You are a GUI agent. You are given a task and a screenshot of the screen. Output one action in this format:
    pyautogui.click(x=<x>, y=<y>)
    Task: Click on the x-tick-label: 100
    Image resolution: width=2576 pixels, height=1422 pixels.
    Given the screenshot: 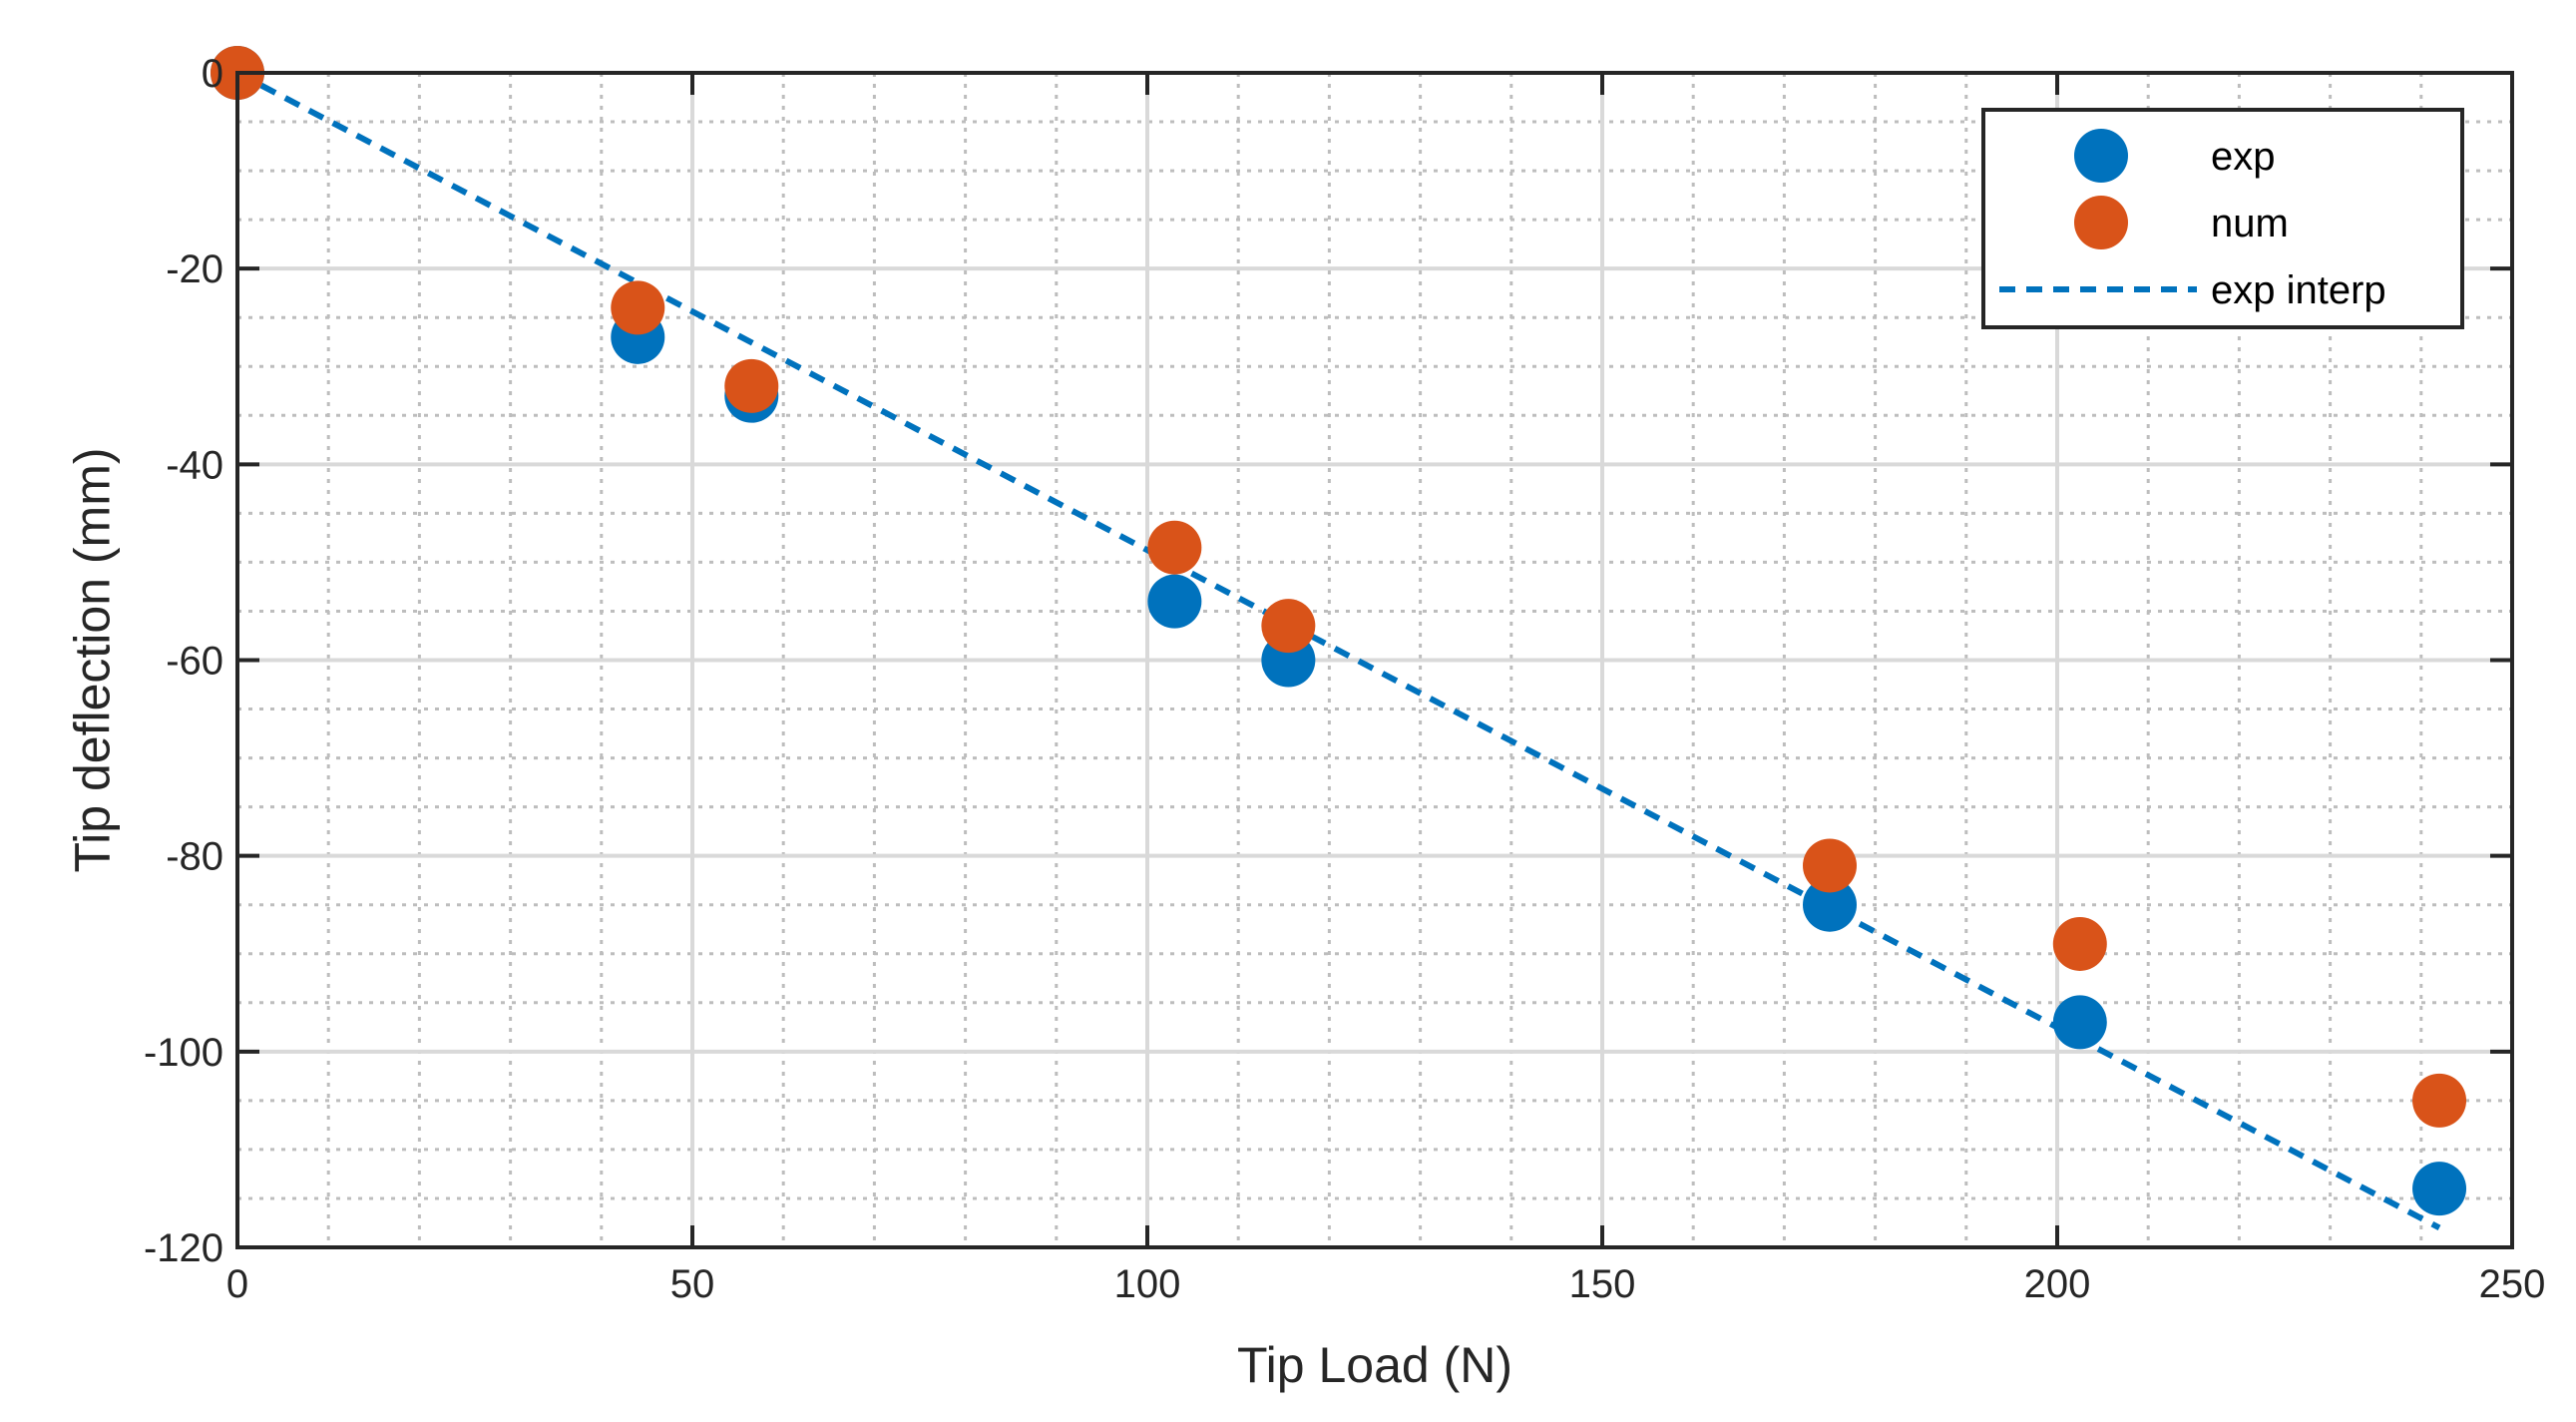 What is the action you would take?
    pyautogui.click(x=1147, y=1284)
    